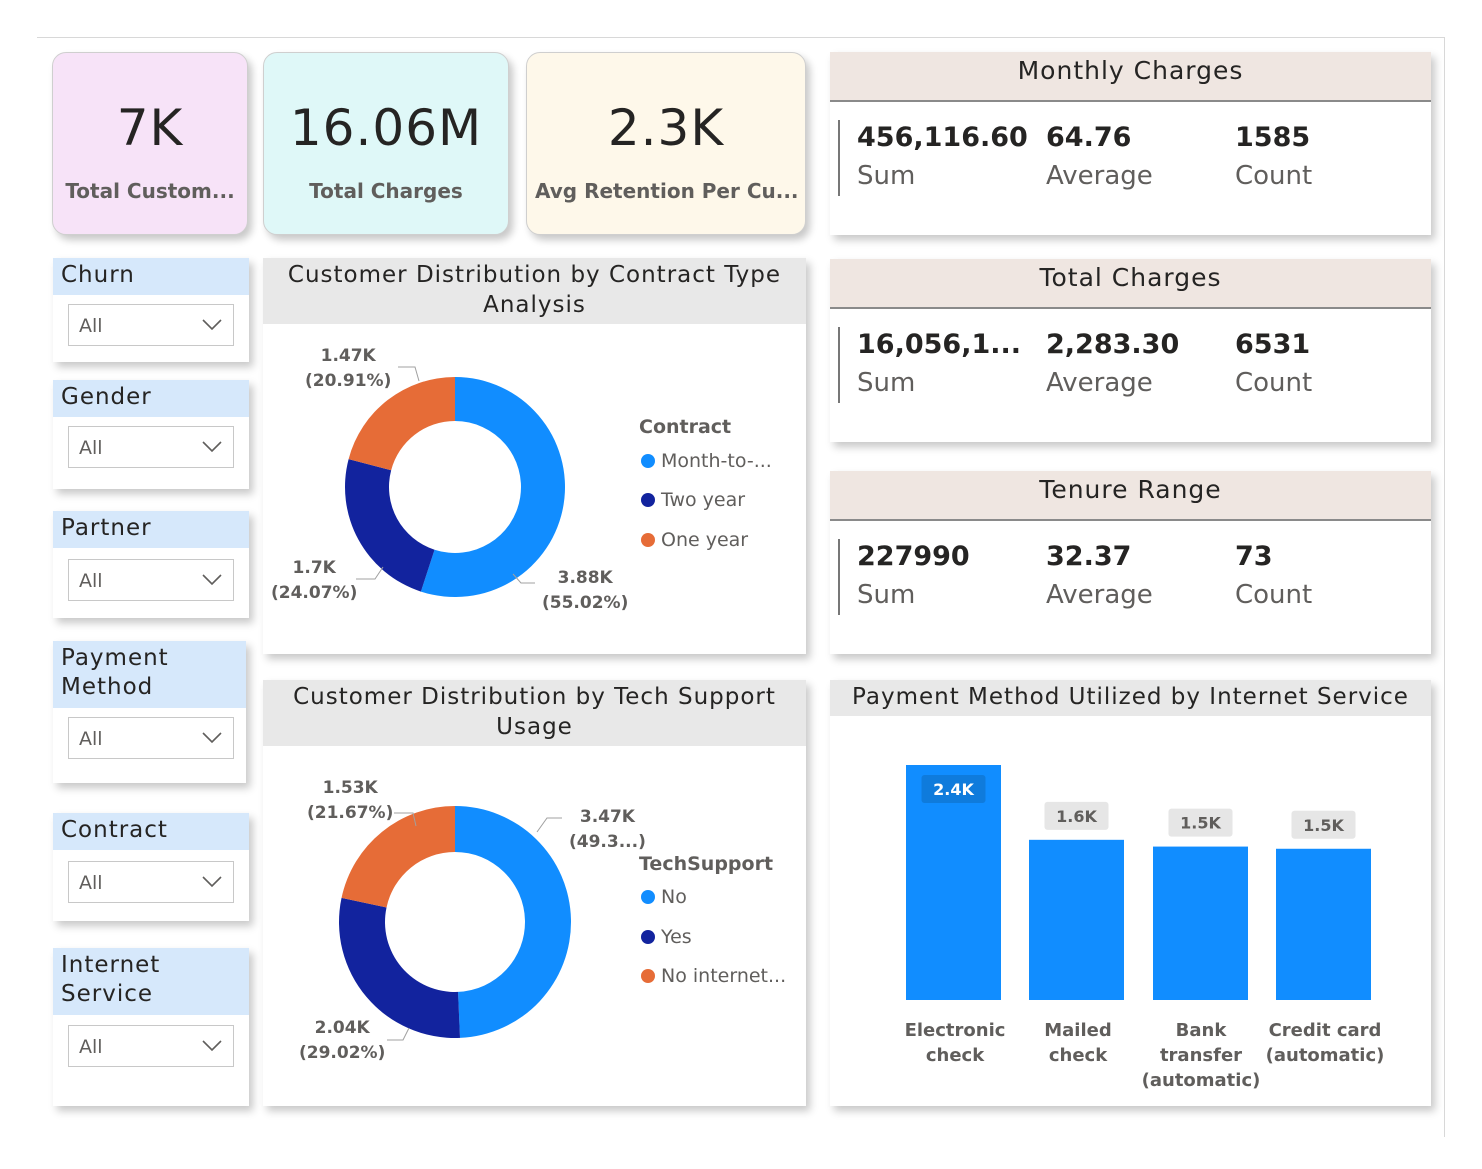 The width and height of the screenshot is (1482, 1169). What do you see at coordinates (1273, 363) in the screenshot?
I see `count-column: 6531 Count` at bounding box center [1273, 363].